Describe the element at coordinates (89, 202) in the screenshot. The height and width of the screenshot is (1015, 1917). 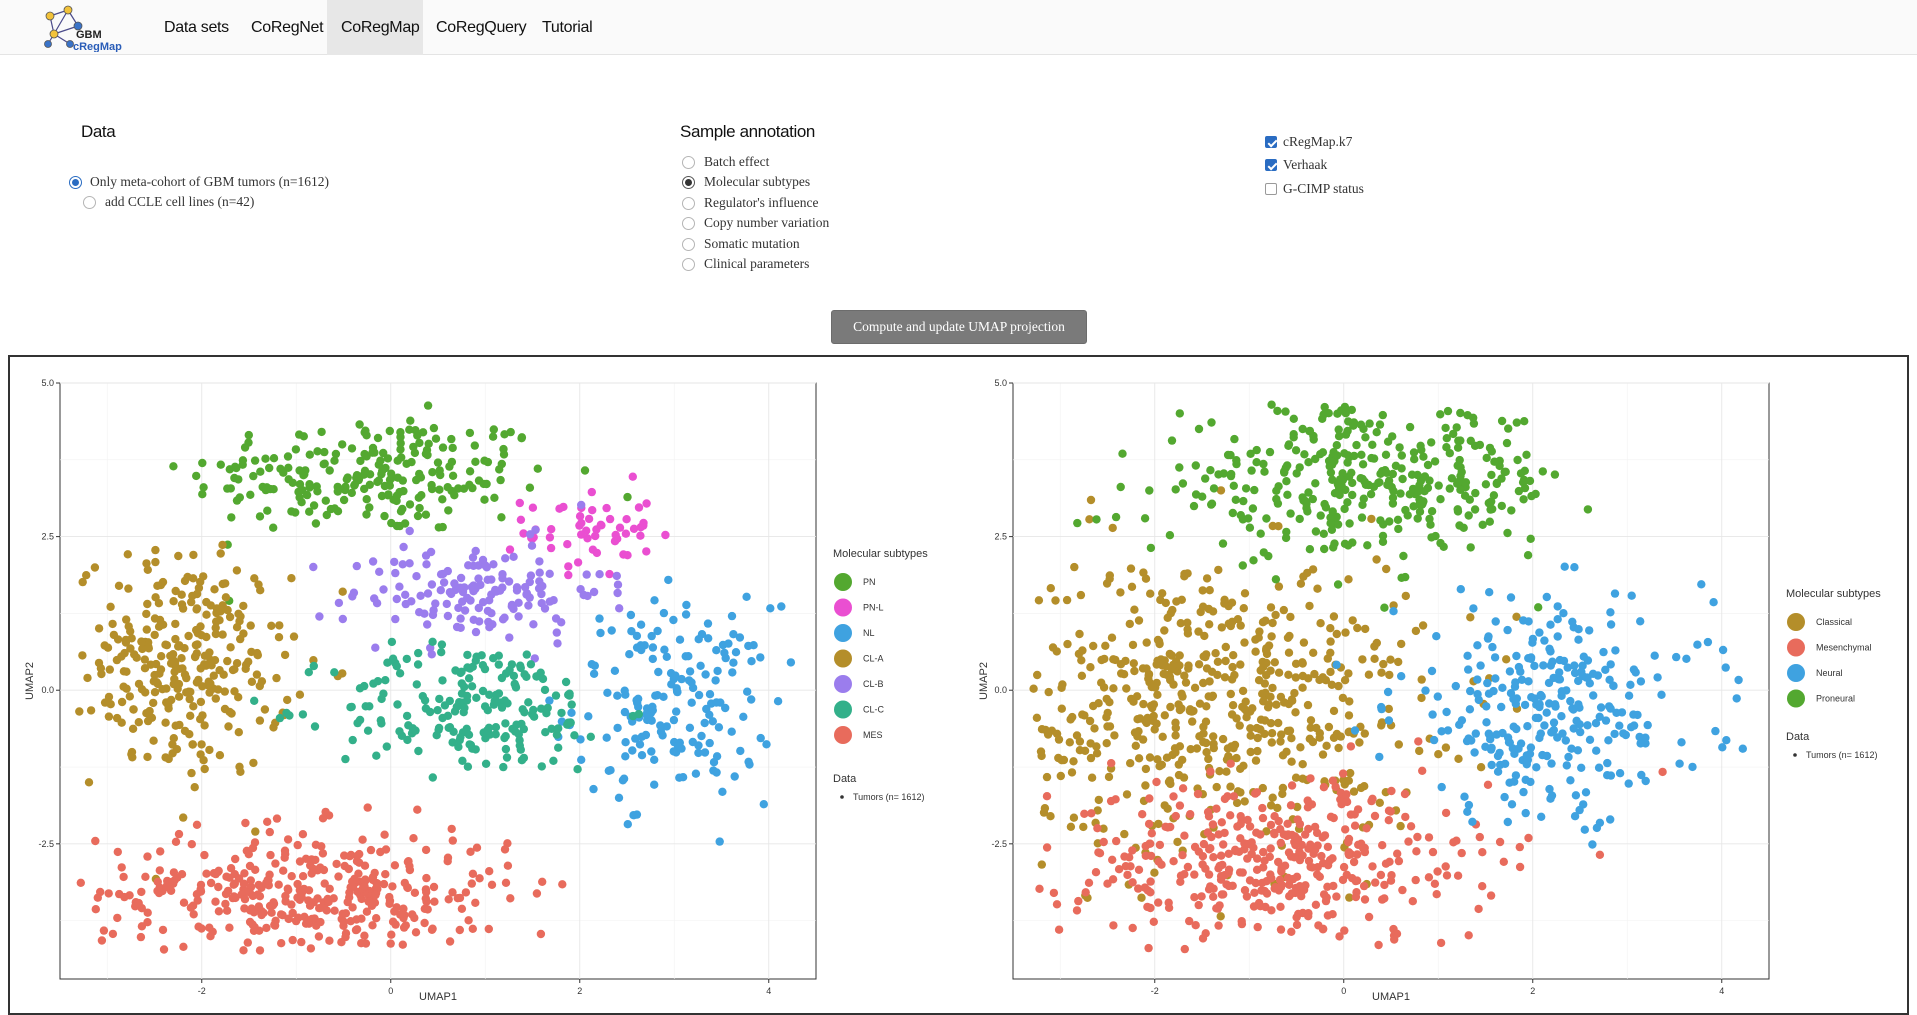
I see `radio-add-ccle` at that location.